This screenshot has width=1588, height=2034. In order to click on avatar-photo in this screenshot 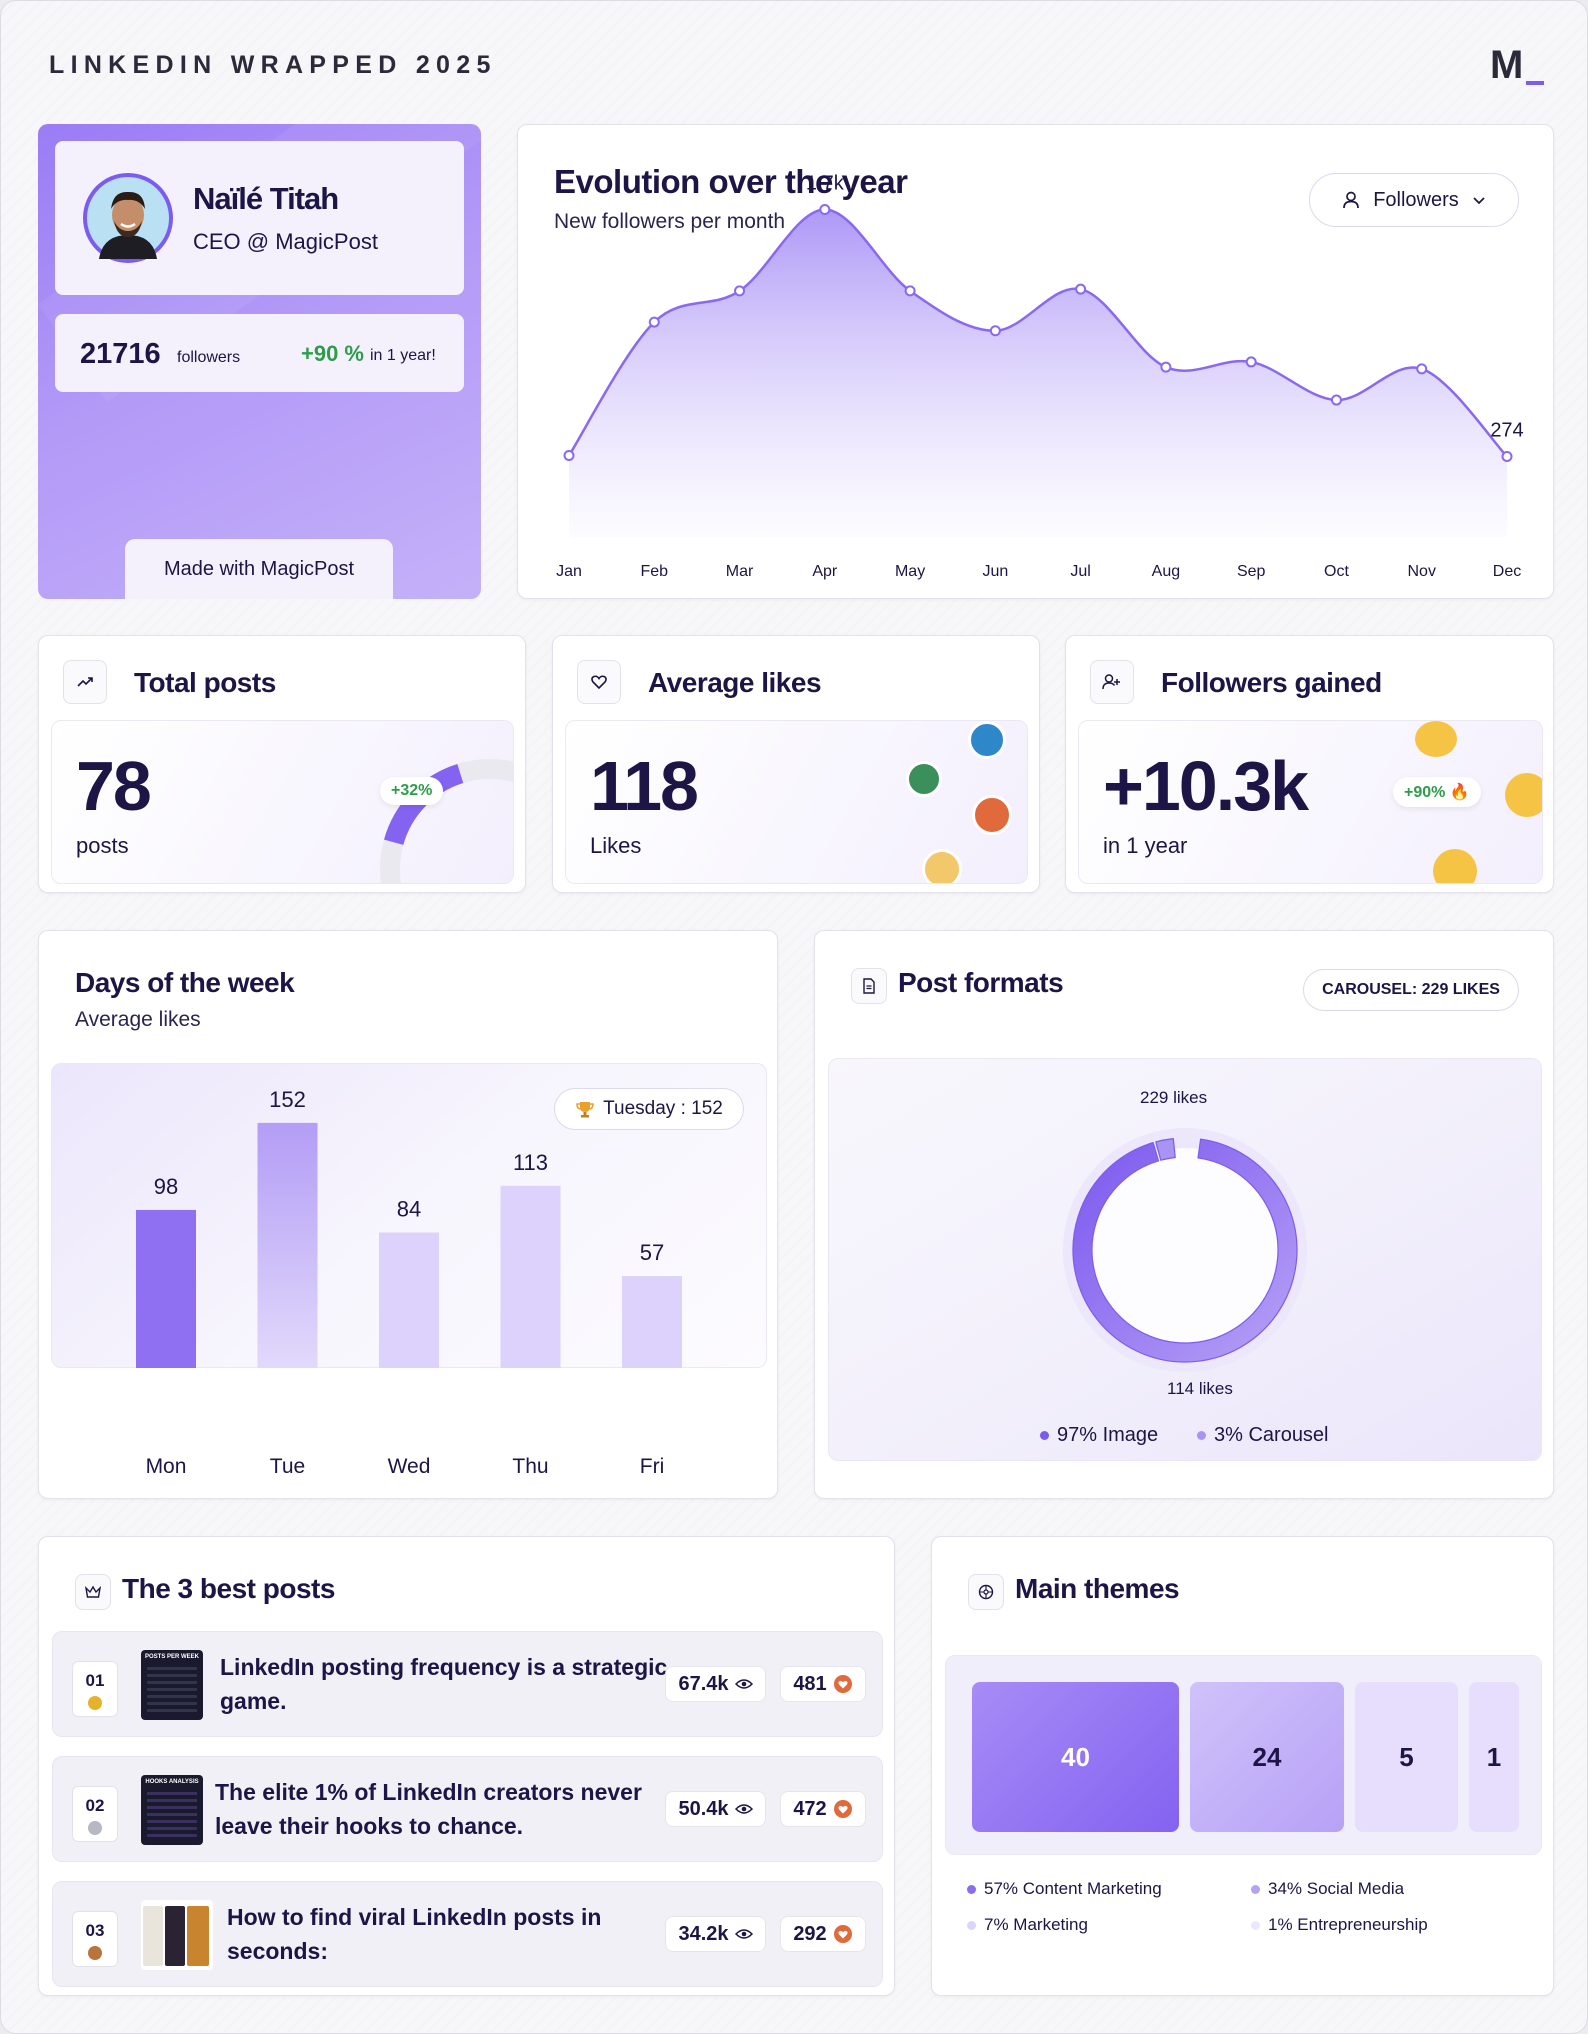, I will do `click(128, 218)`.